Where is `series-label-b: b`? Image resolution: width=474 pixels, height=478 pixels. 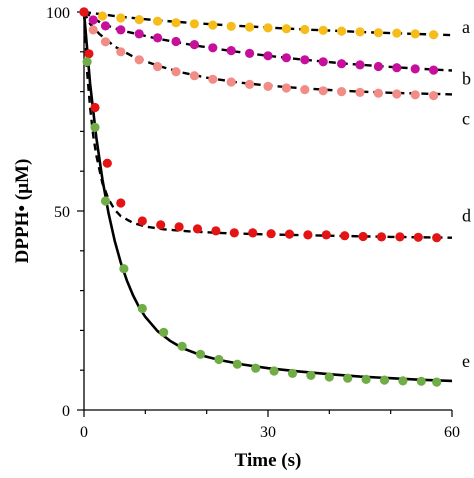
series-label-b: b is located at coordinates (466, 79).